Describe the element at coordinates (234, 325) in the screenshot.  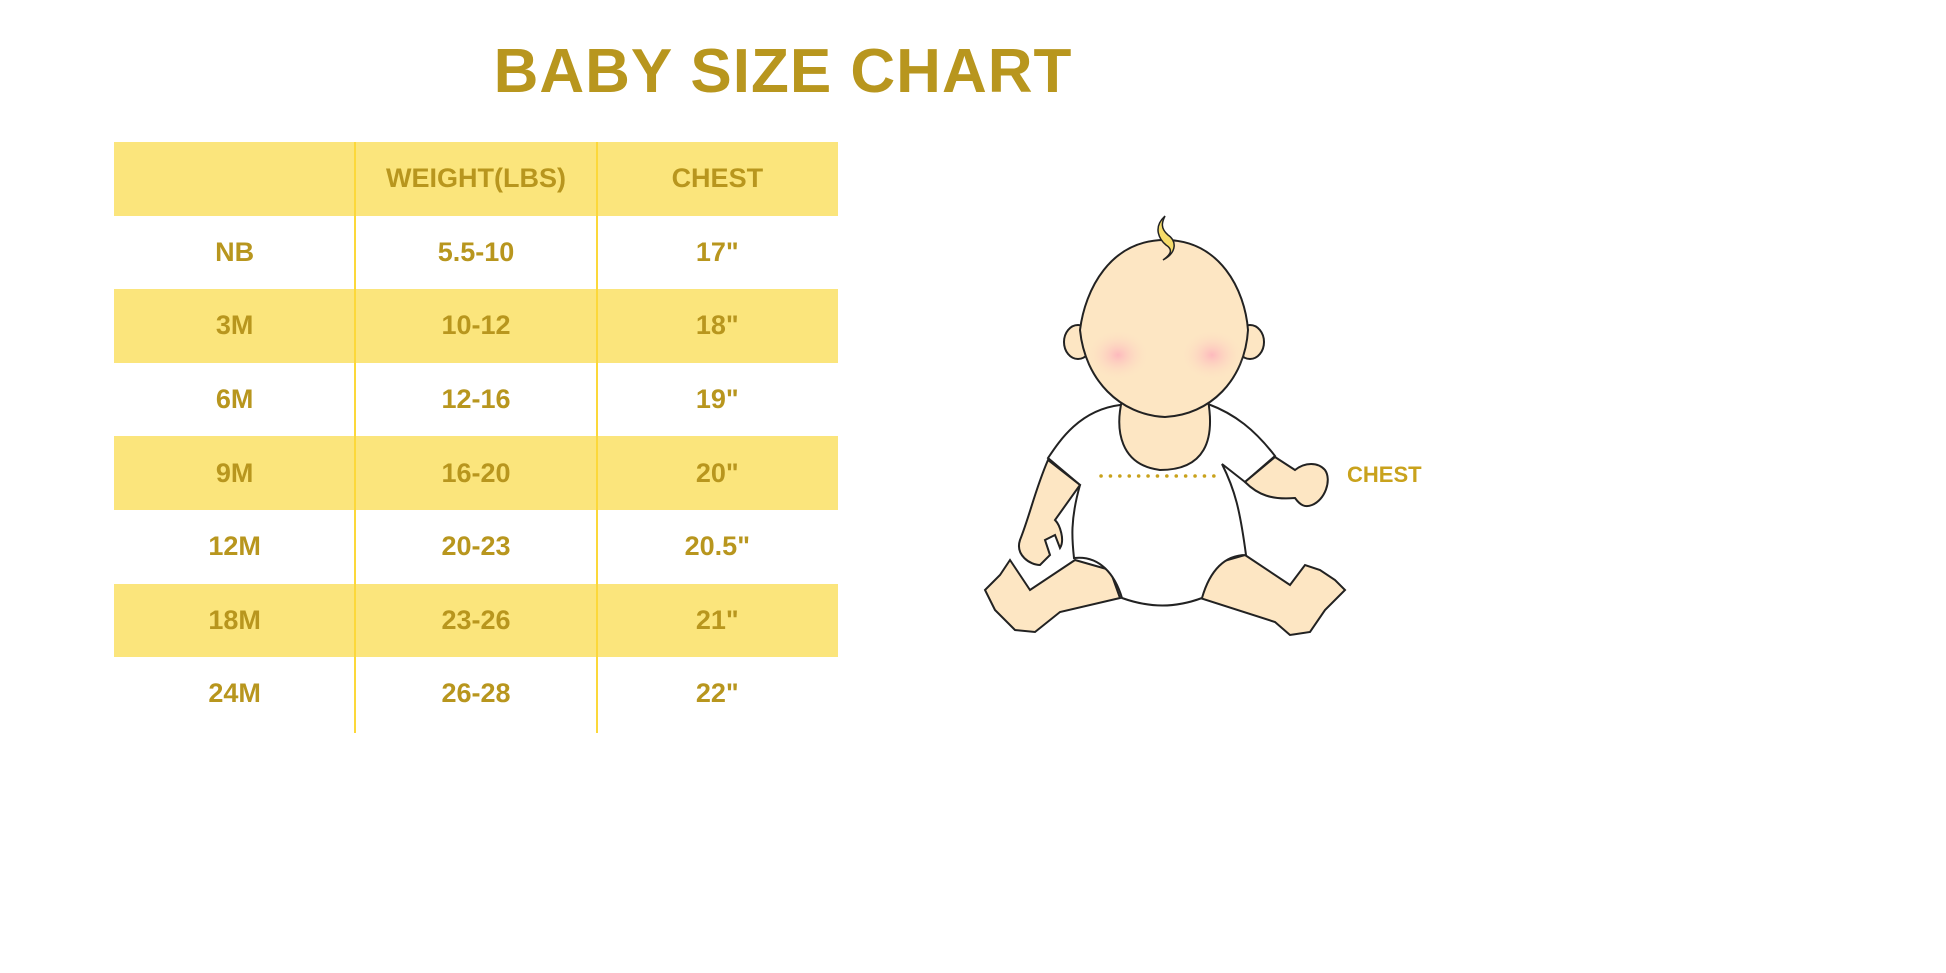
I see `cell-size: 3M` at that location.